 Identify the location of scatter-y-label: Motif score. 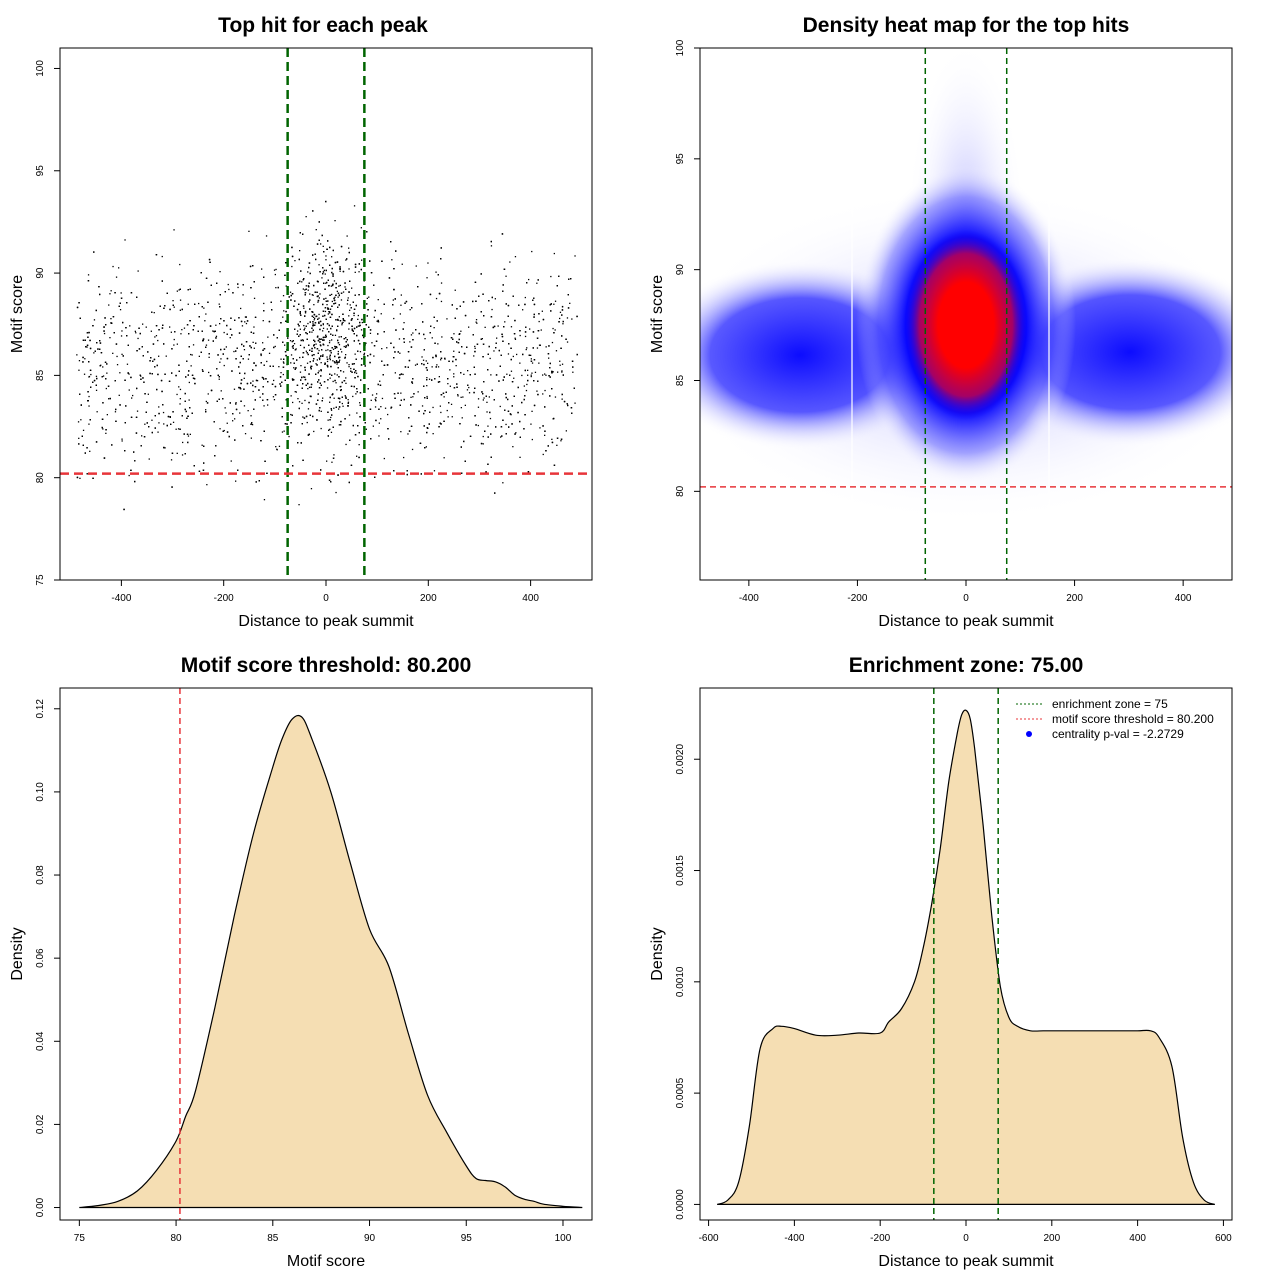
(17, 314).